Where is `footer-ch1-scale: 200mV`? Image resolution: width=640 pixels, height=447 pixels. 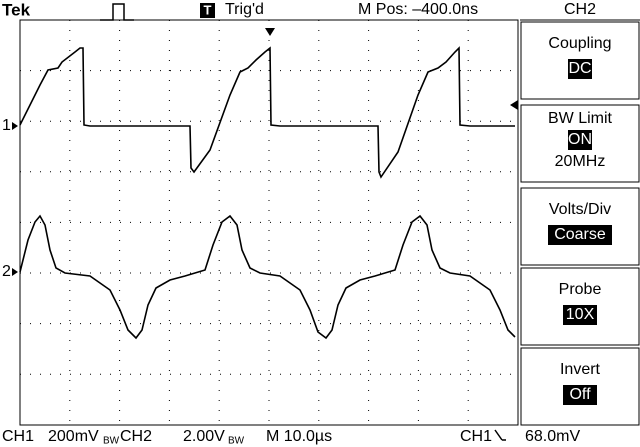
footer-ch1-scale: 200mV is located at coordinates (73, 436).